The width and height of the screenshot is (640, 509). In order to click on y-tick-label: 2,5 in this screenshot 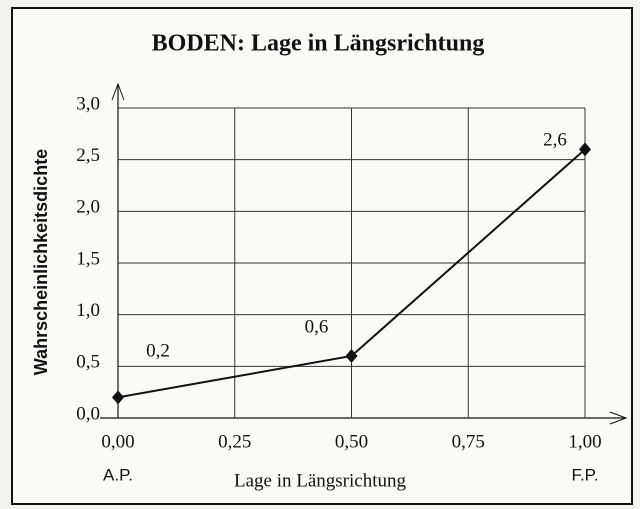, I will do `click(88, 155)`.